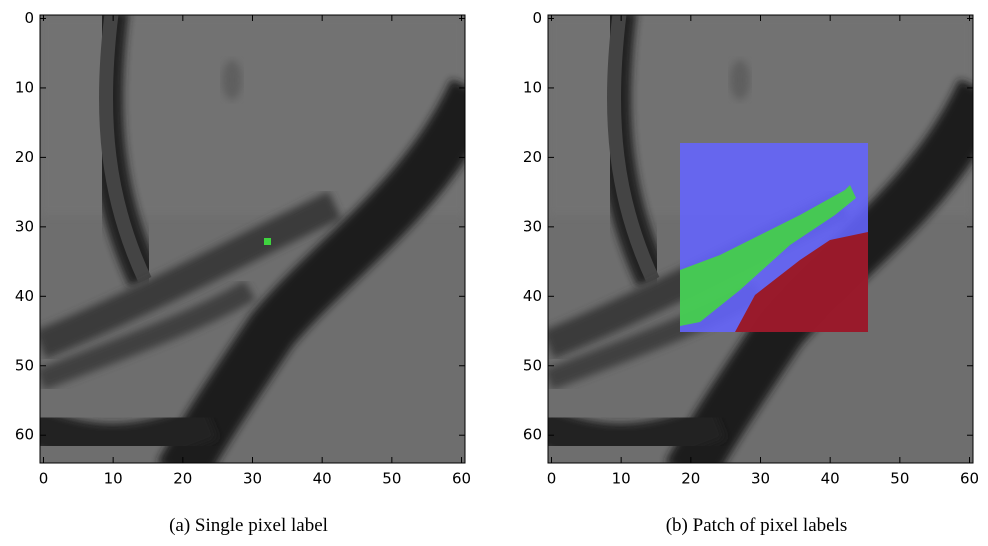 This screenshot has width=988, height=546. What do you see at coordinates (757, 525) in the screenshot?
I see `caption: (b) Patch of pixel labels` at bounding box center [757, 525].